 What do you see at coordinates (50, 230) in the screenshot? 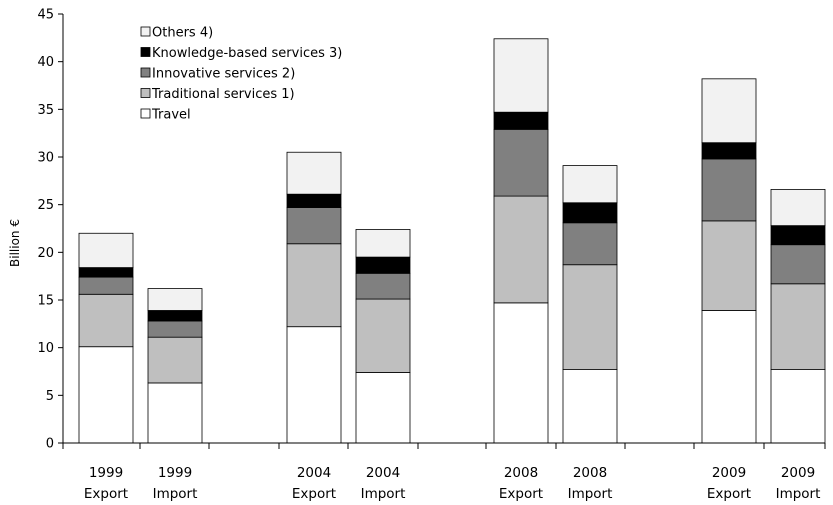
I see `y-axis: 0 5 10 15 20 25 30 35 40 45` at bounding box center [50, 230].